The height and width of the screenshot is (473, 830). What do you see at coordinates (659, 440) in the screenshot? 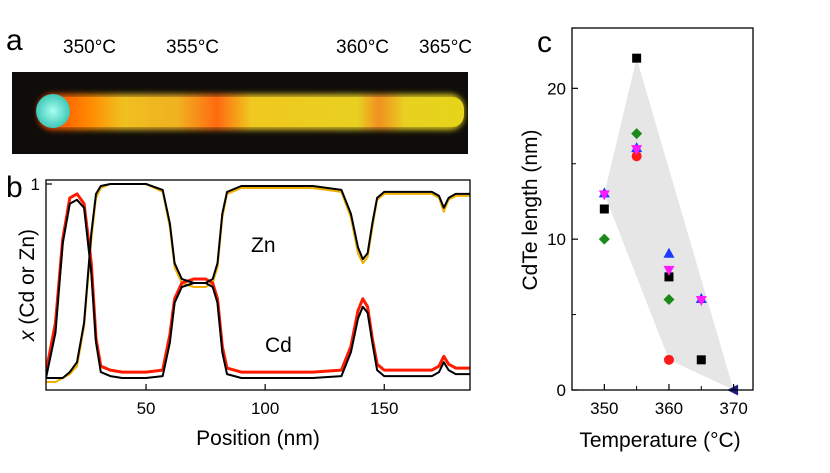
I see `panel-c-x-axis-label: Temperature (°C)` at bounding box center [659, 440].